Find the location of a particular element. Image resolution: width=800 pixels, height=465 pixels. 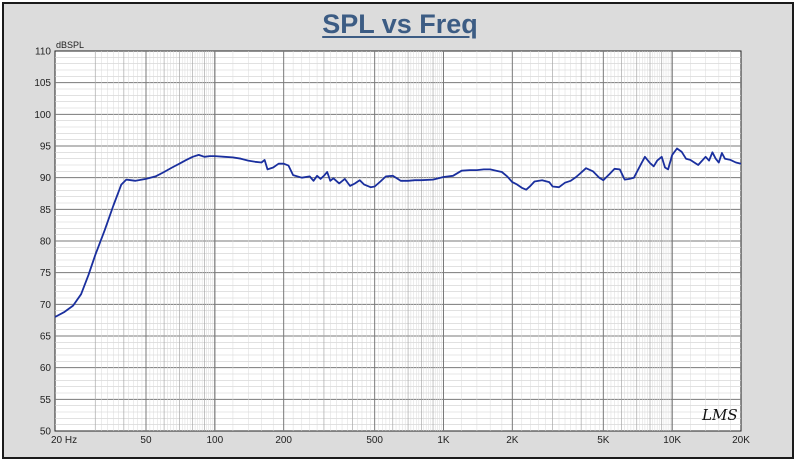

y-tick-label: 65 is located at coordinates (46, 337).